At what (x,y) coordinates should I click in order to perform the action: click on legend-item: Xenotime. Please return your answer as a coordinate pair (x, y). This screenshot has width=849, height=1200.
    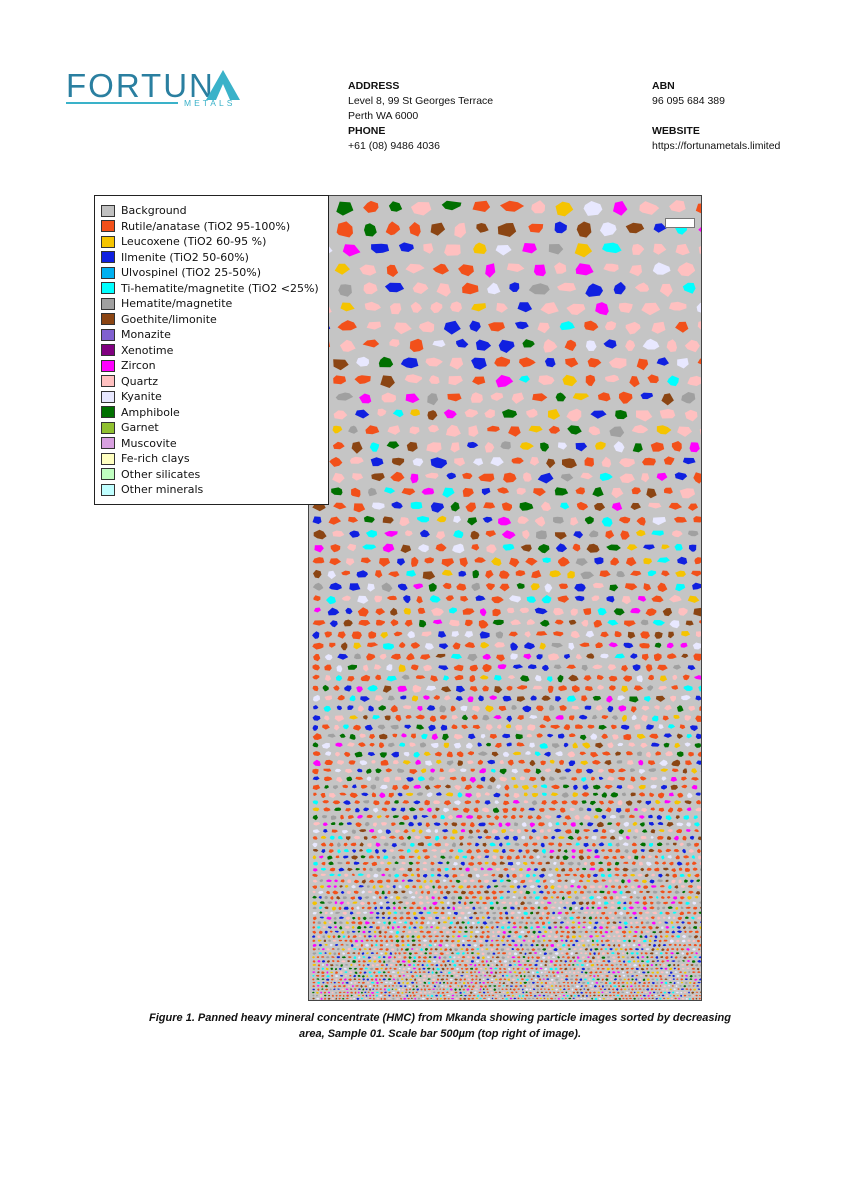
    Looking at the image, I should click on (137, 351).